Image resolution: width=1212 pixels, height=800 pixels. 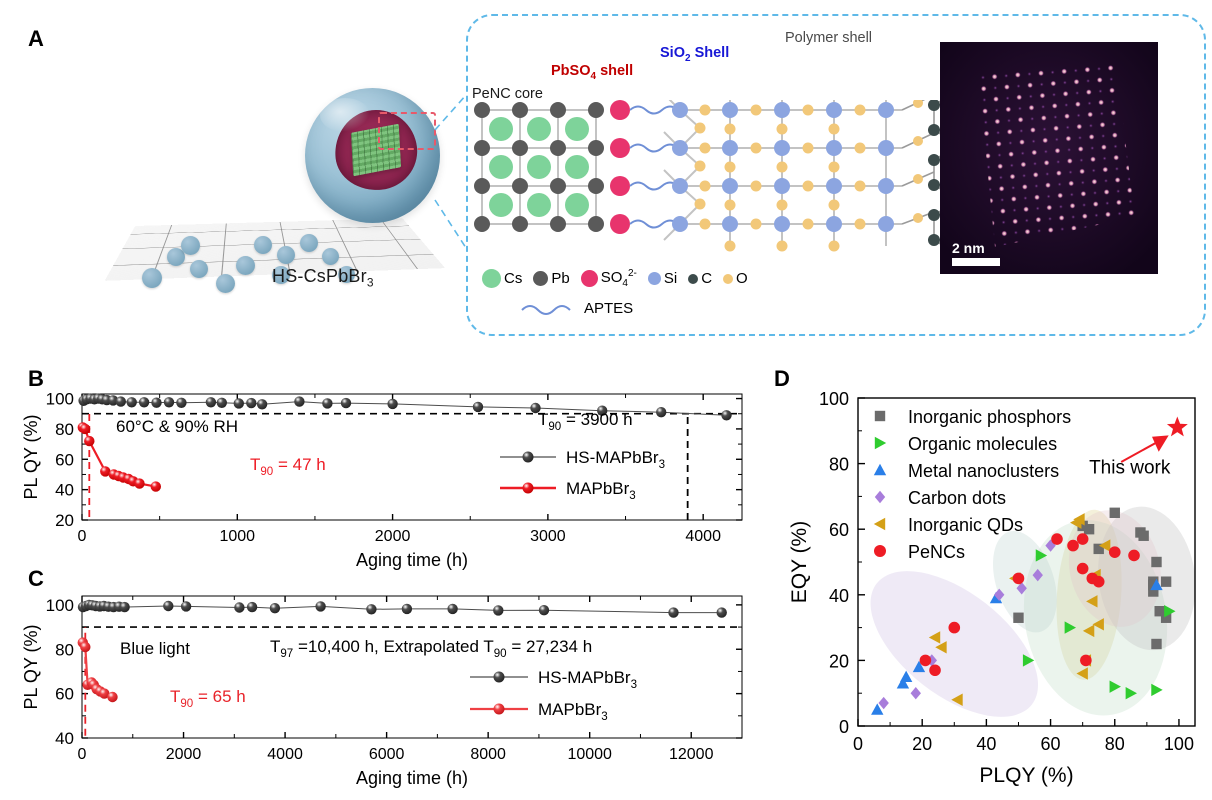 What do you see at coordinates (1130, 467) in the screenshot?
I see `this-work-label: This work` at bounding box center [1130, 467].